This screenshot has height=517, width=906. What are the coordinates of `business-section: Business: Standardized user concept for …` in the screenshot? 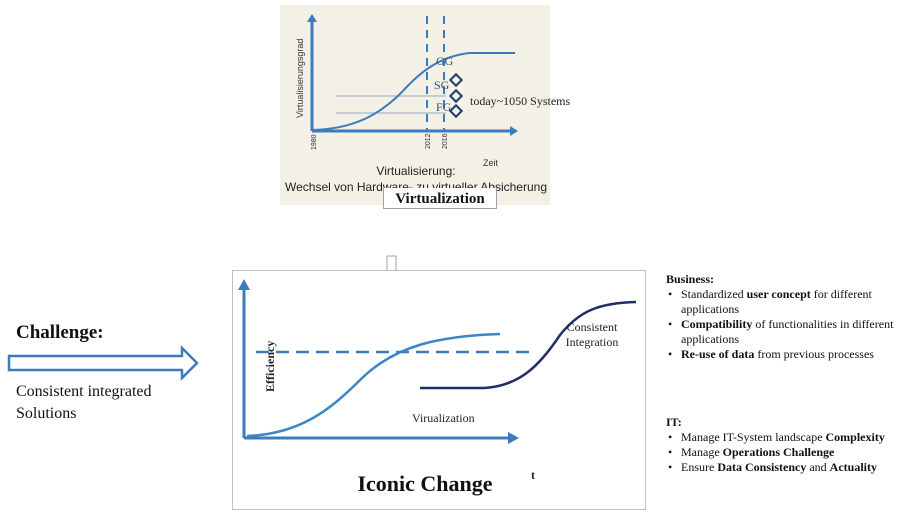 It's located at (784, 317).